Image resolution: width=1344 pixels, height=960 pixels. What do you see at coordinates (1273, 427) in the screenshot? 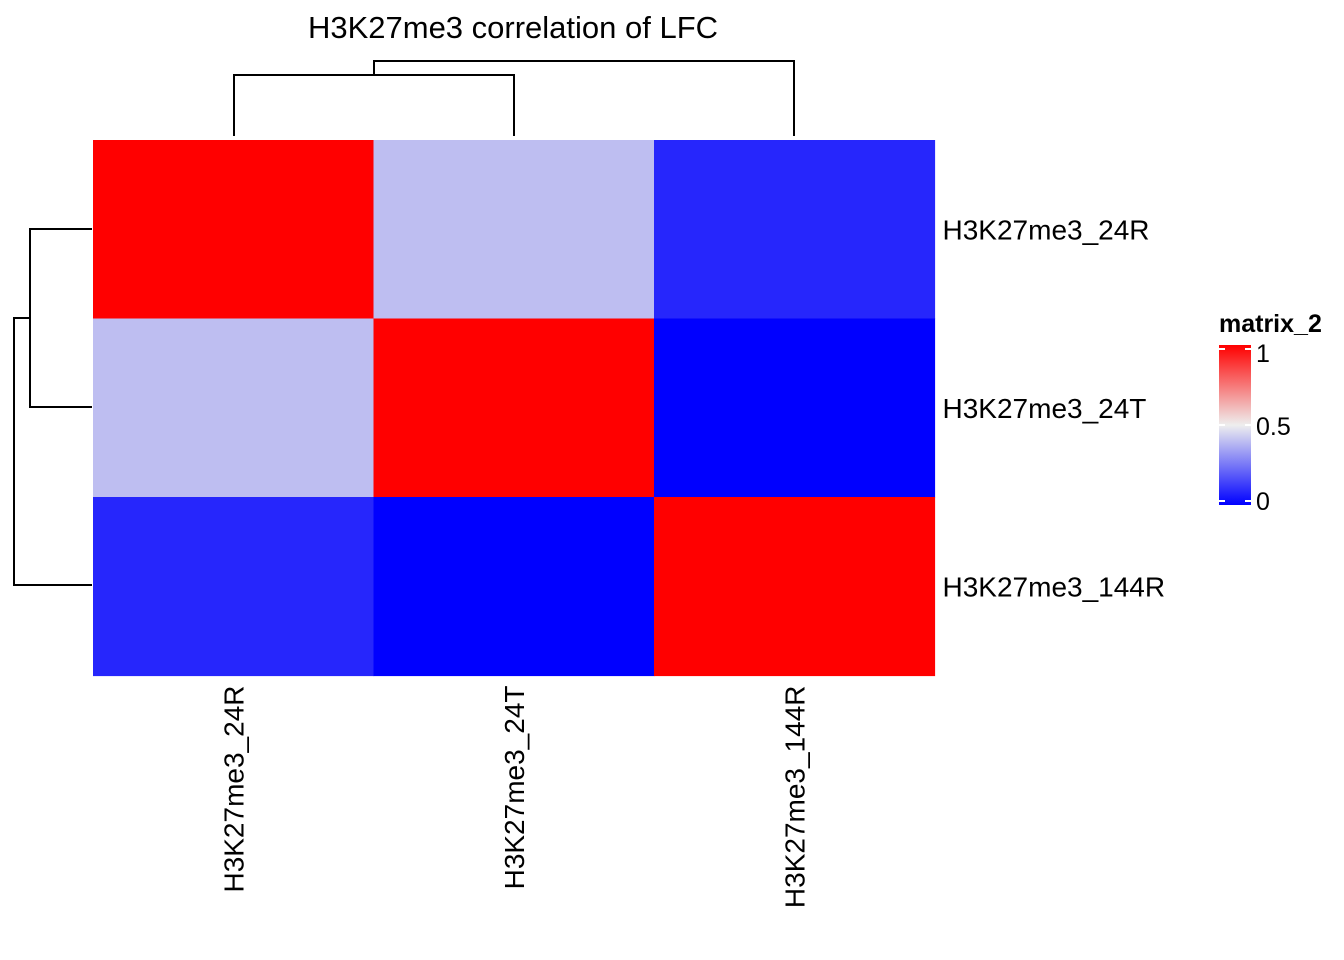
I see `legend-tick-label: 0.5` at bounding box center [1273, 427].